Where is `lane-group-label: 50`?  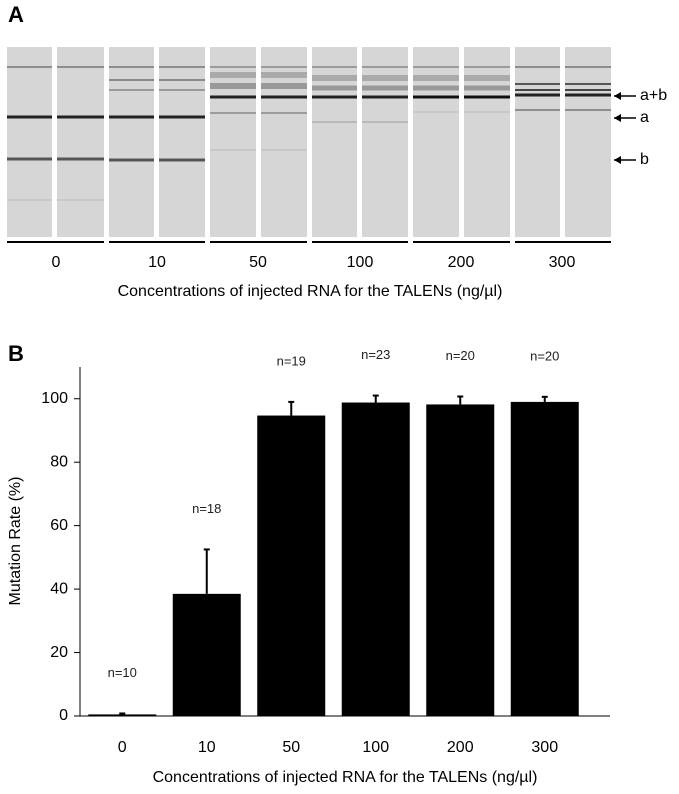
lane-group-label: 50 is located at coordinates (258, 262).